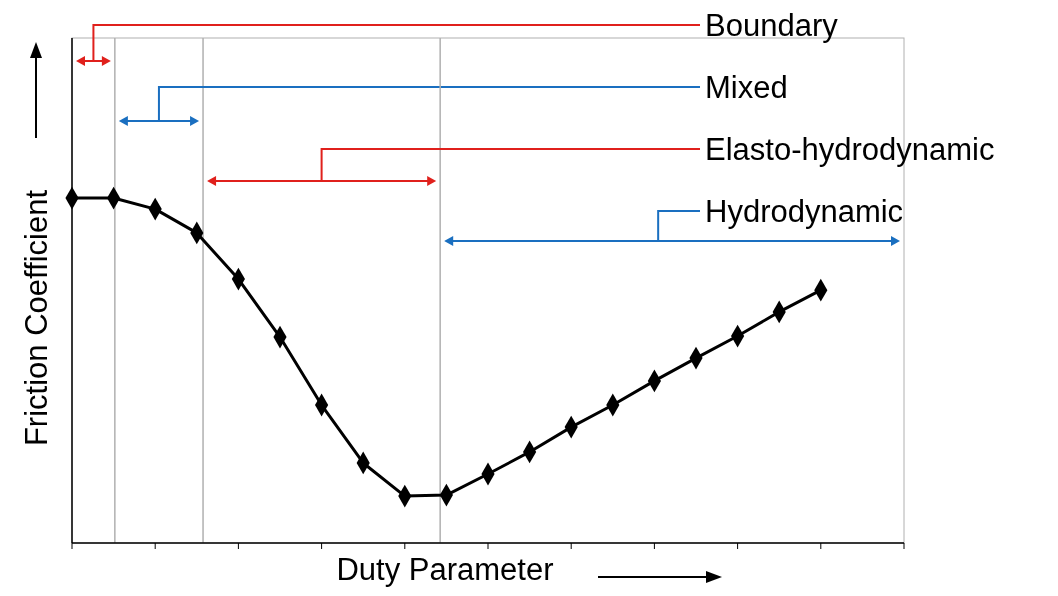  Describe the element at coordinates (850, 149) in the screenshot. I see `text: Elasto-hydrodynamic` at that location.